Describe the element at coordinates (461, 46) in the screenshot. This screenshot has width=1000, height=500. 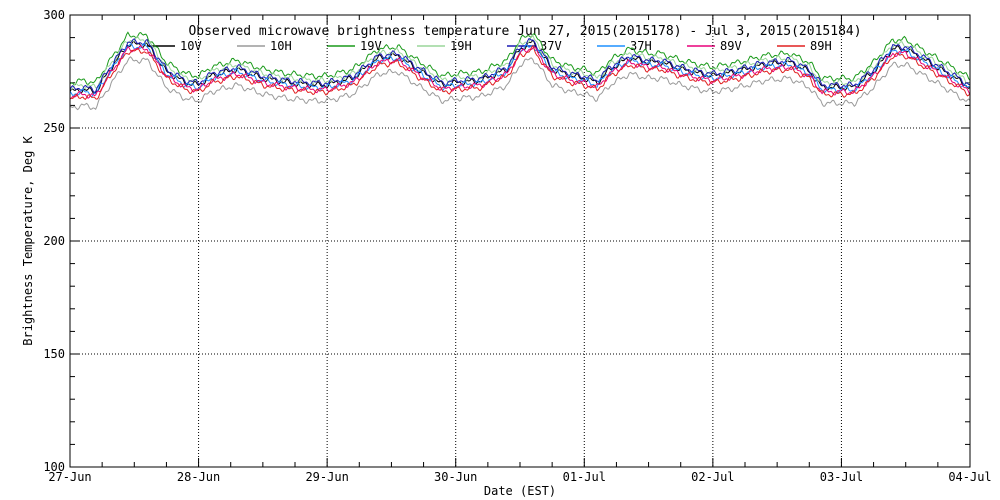
I see `legend-label-19H: 19H` at that location.